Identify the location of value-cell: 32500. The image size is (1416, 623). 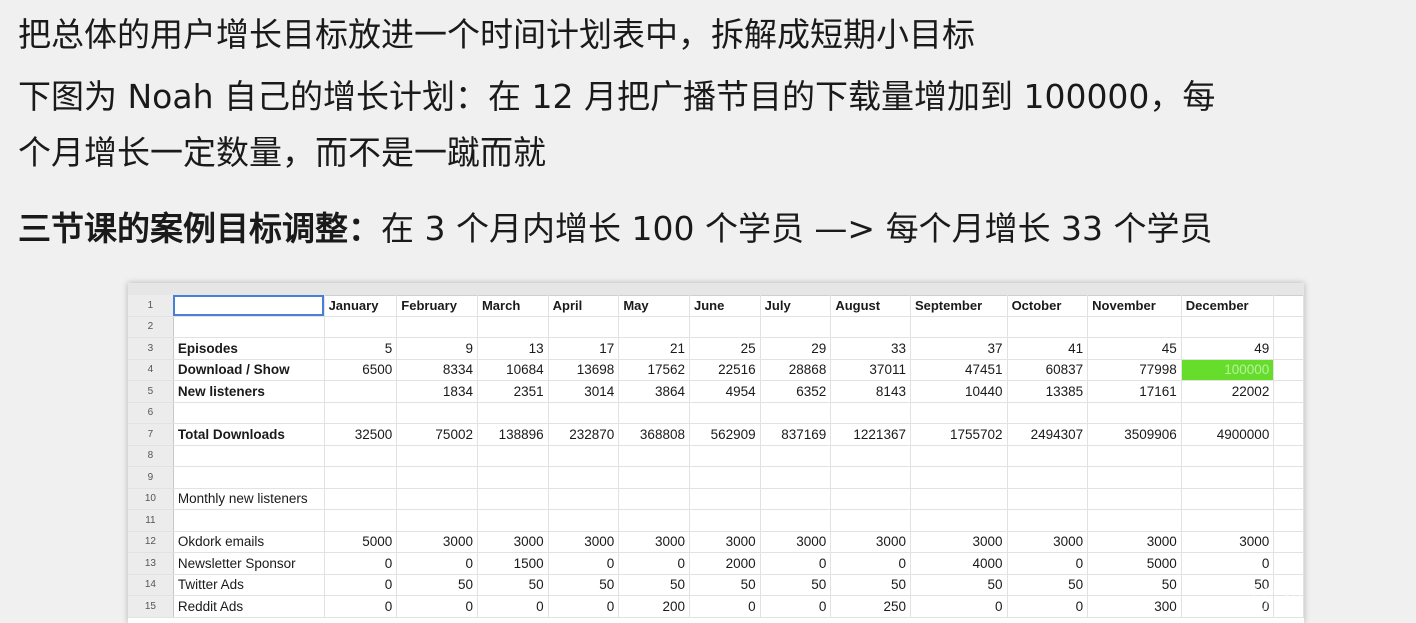
(361, 434).